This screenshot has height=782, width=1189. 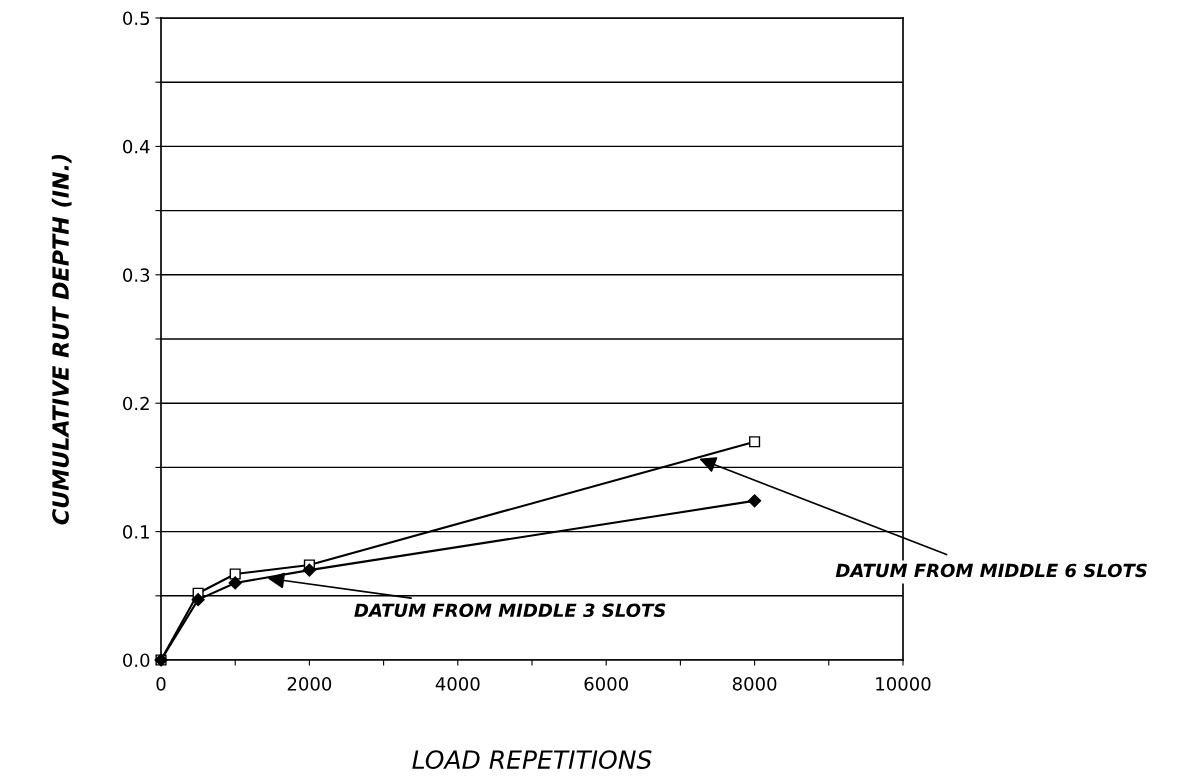 I want to click on y-tick-label: 0.3, so click(x=136, y=275).